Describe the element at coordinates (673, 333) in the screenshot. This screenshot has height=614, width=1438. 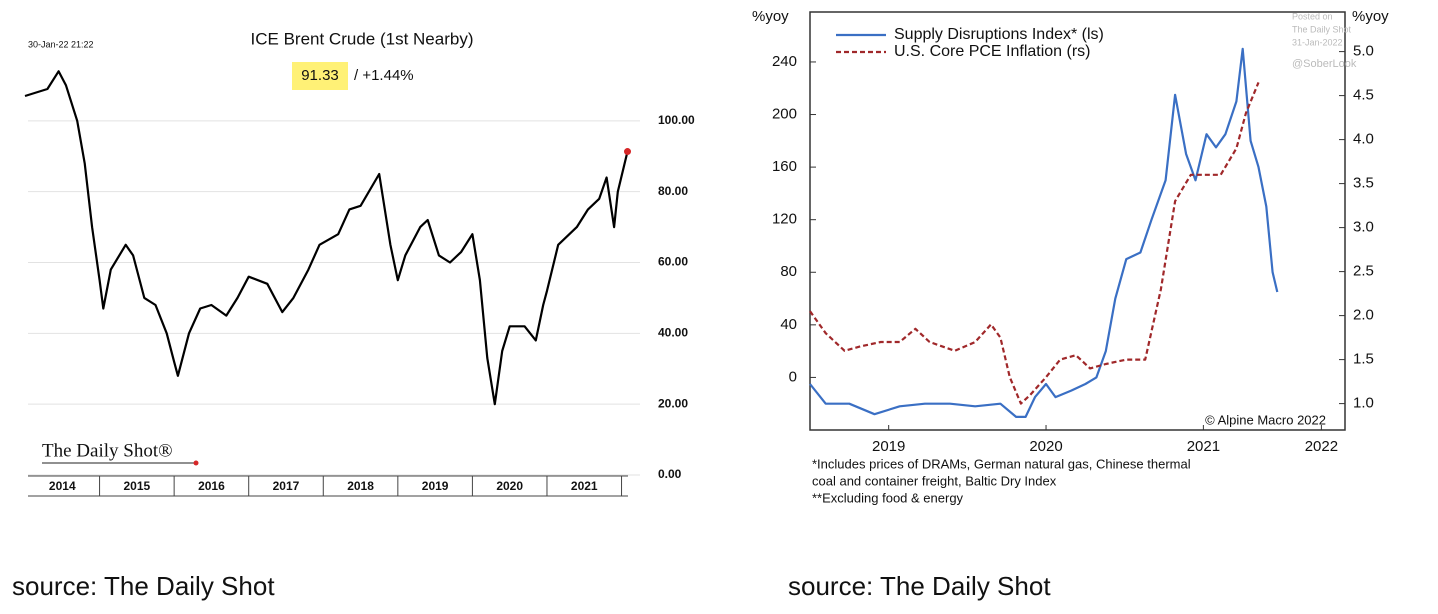
I see `y-tick-label: 40.00` at that location.